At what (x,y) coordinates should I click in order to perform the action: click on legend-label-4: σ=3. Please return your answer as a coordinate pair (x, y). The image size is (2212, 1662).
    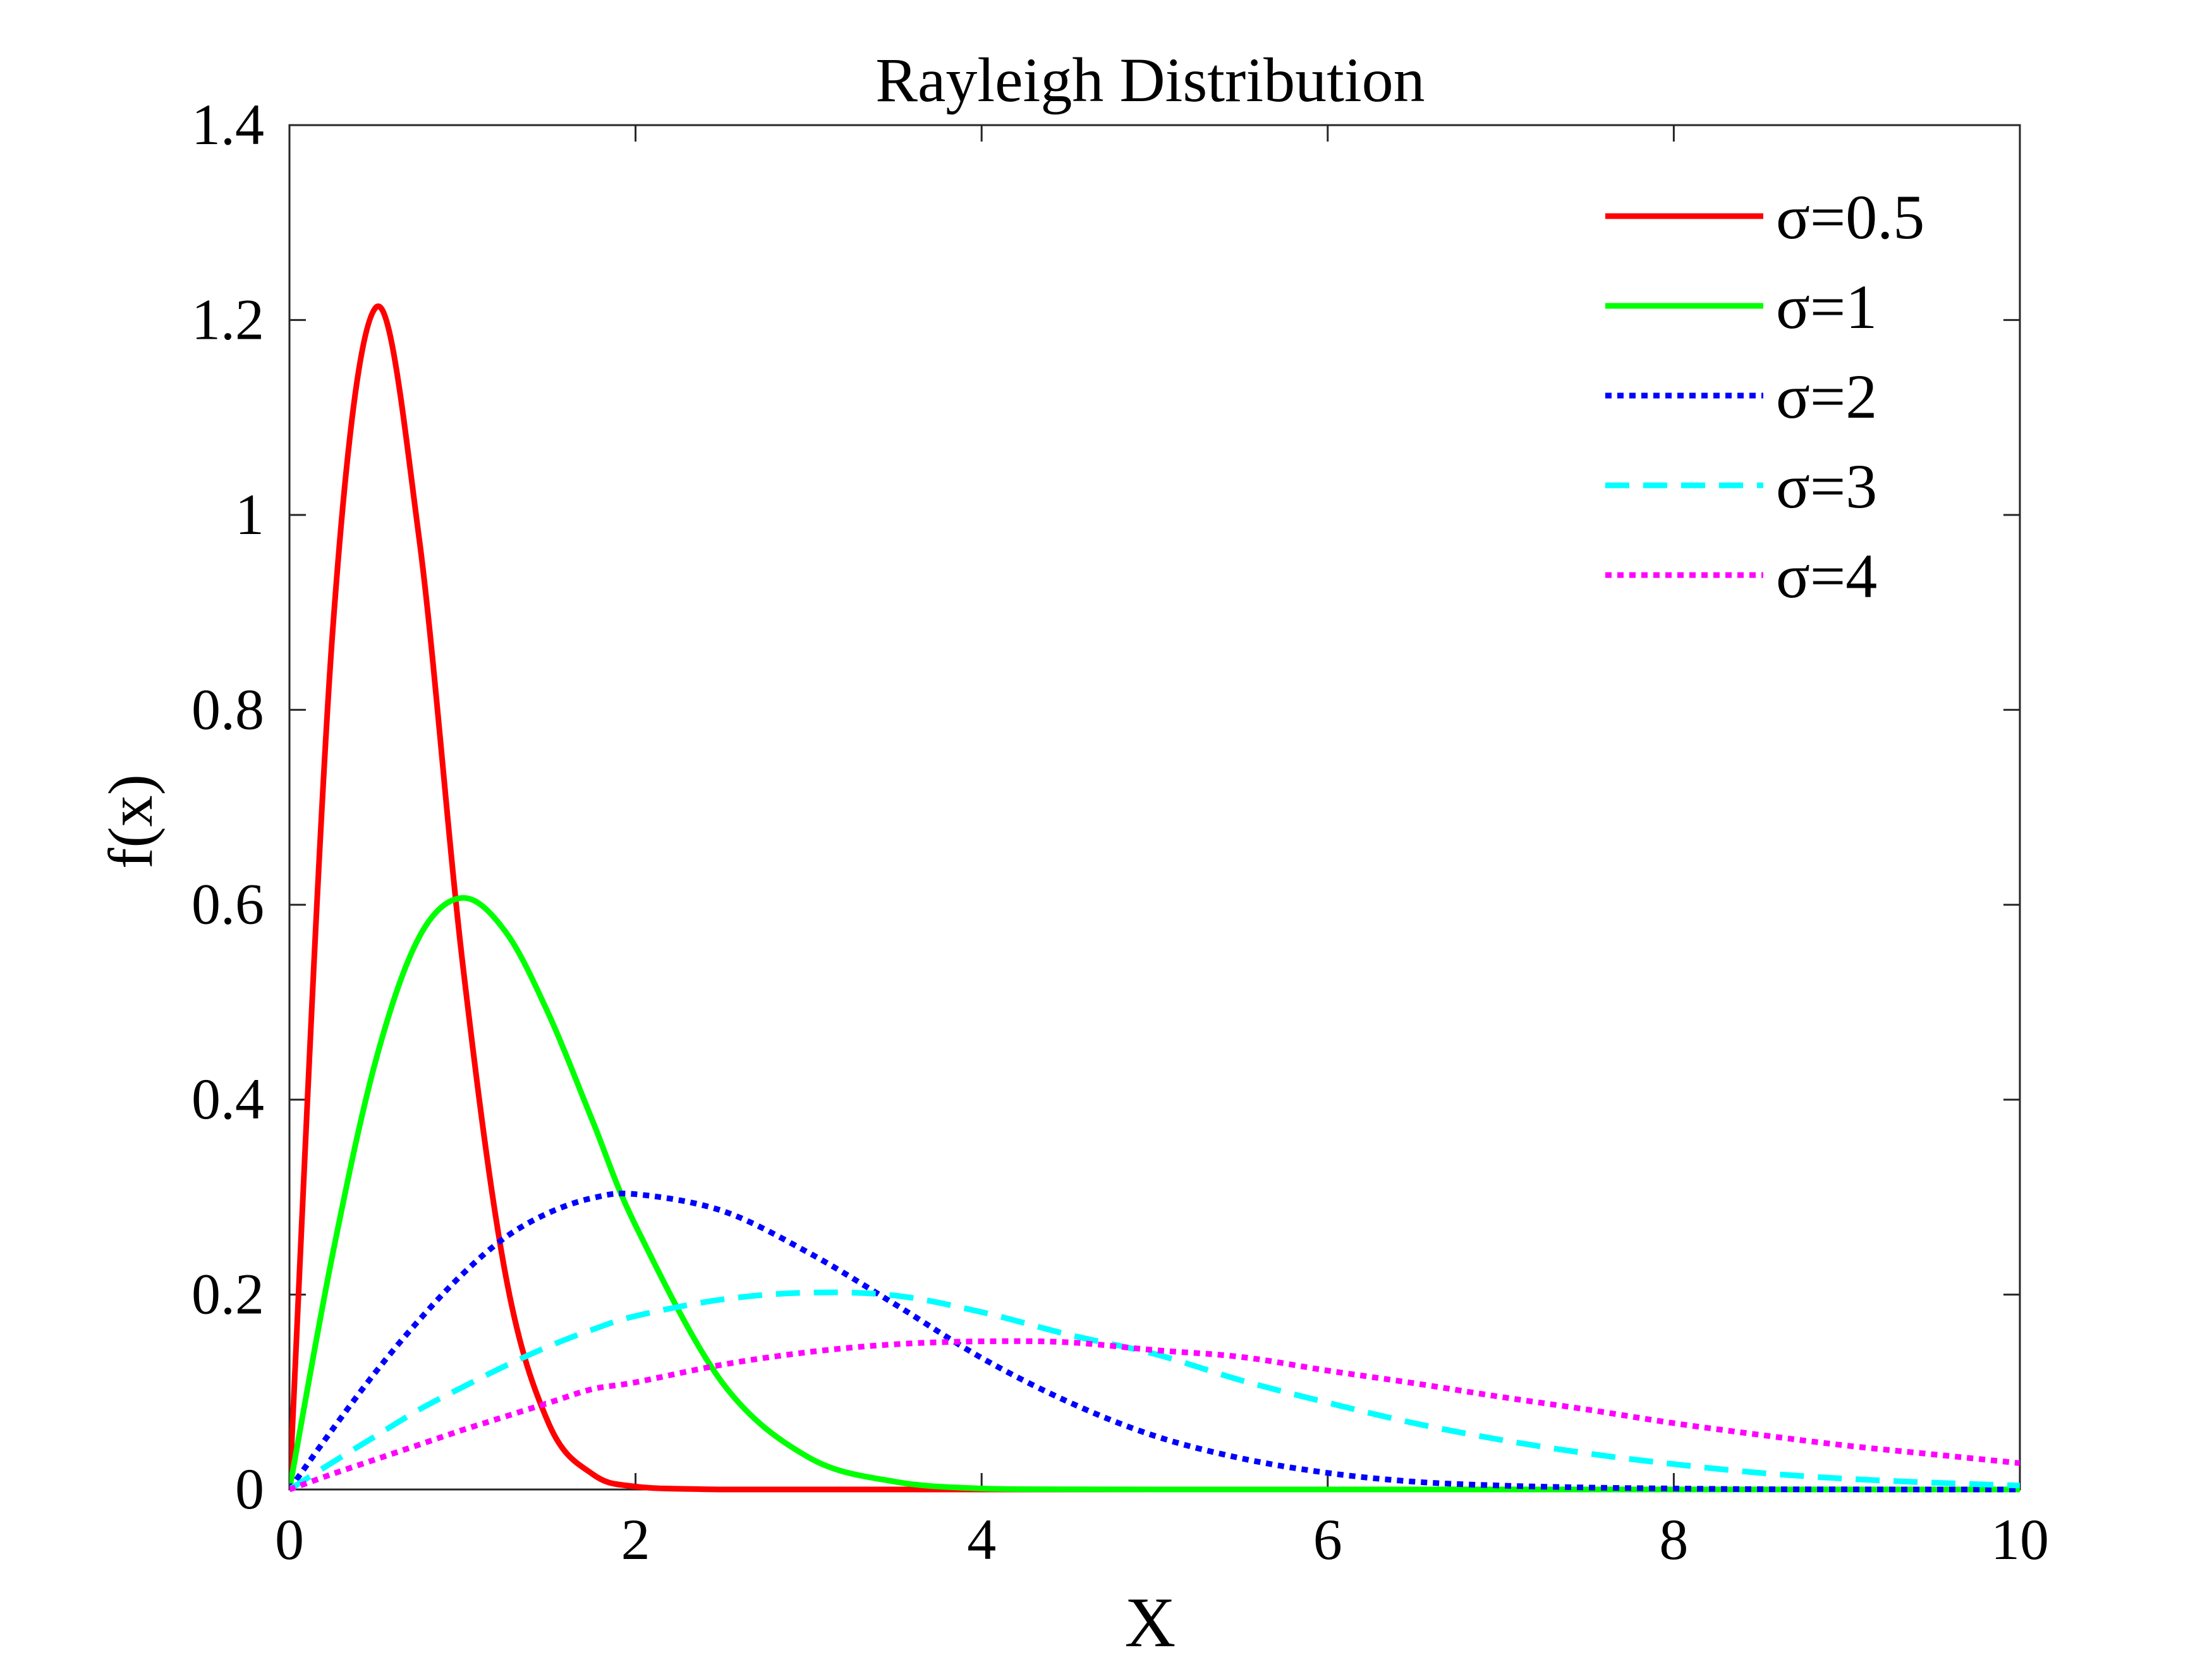
    Looking at the image, I should click on (1826, 486).